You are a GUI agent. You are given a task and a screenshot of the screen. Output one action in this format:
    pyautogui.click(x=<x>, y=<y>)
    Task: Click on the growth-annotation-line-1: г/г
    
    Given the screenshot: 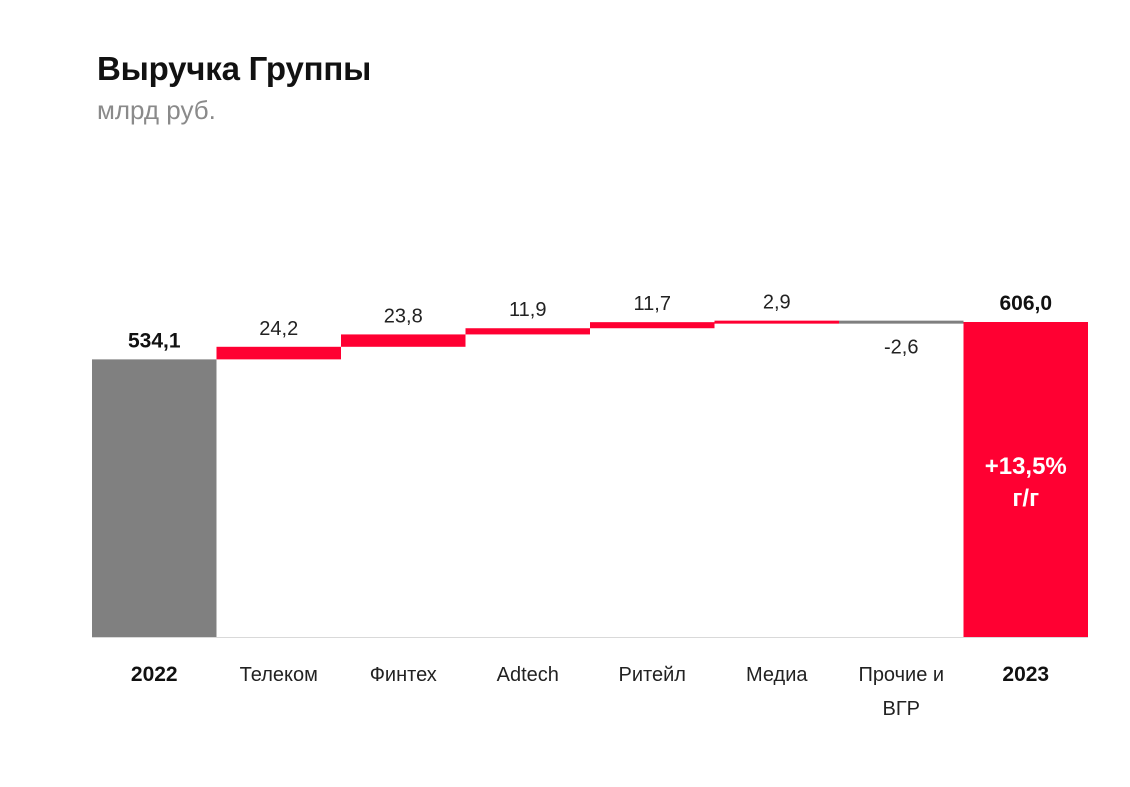 What is the action you would take?
    pyautogui.click(x=1025, y=498)
    